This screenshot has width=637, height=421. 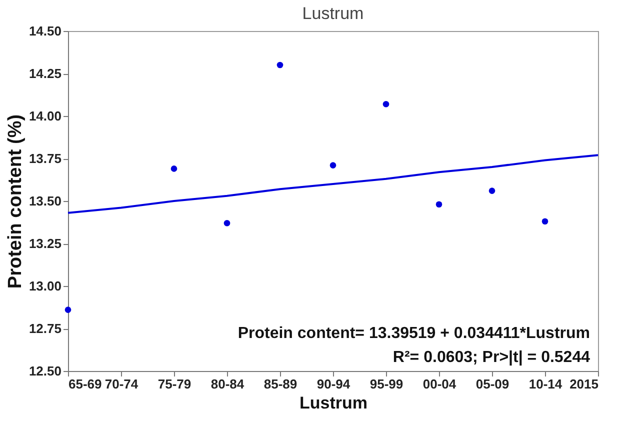 What do you see at coordinates (45, 201) in the screenshot?
I see `y-tick-label: 13.50` at bounding box center [45, 201].